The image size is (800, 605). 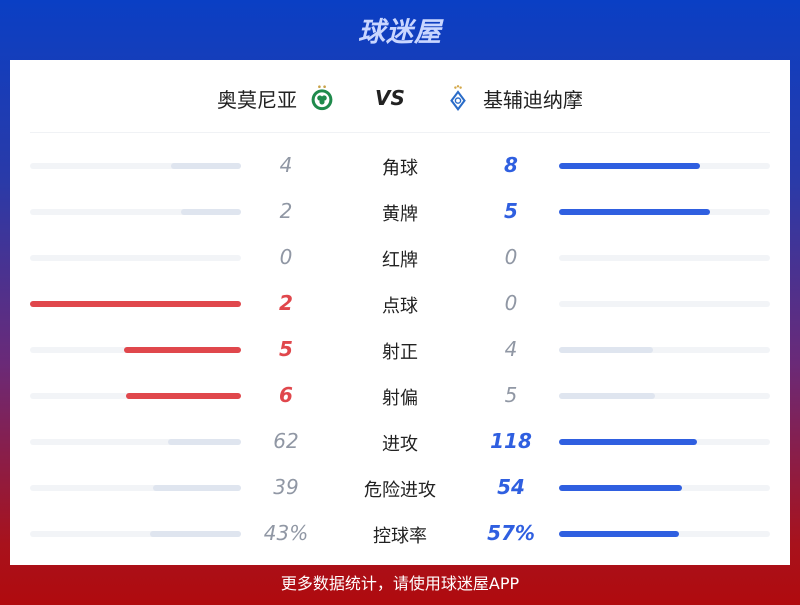 What do you see at coordinates (511, 165) in the screenshot?
I see `away-value: 8` at bounding box center [511, 165].